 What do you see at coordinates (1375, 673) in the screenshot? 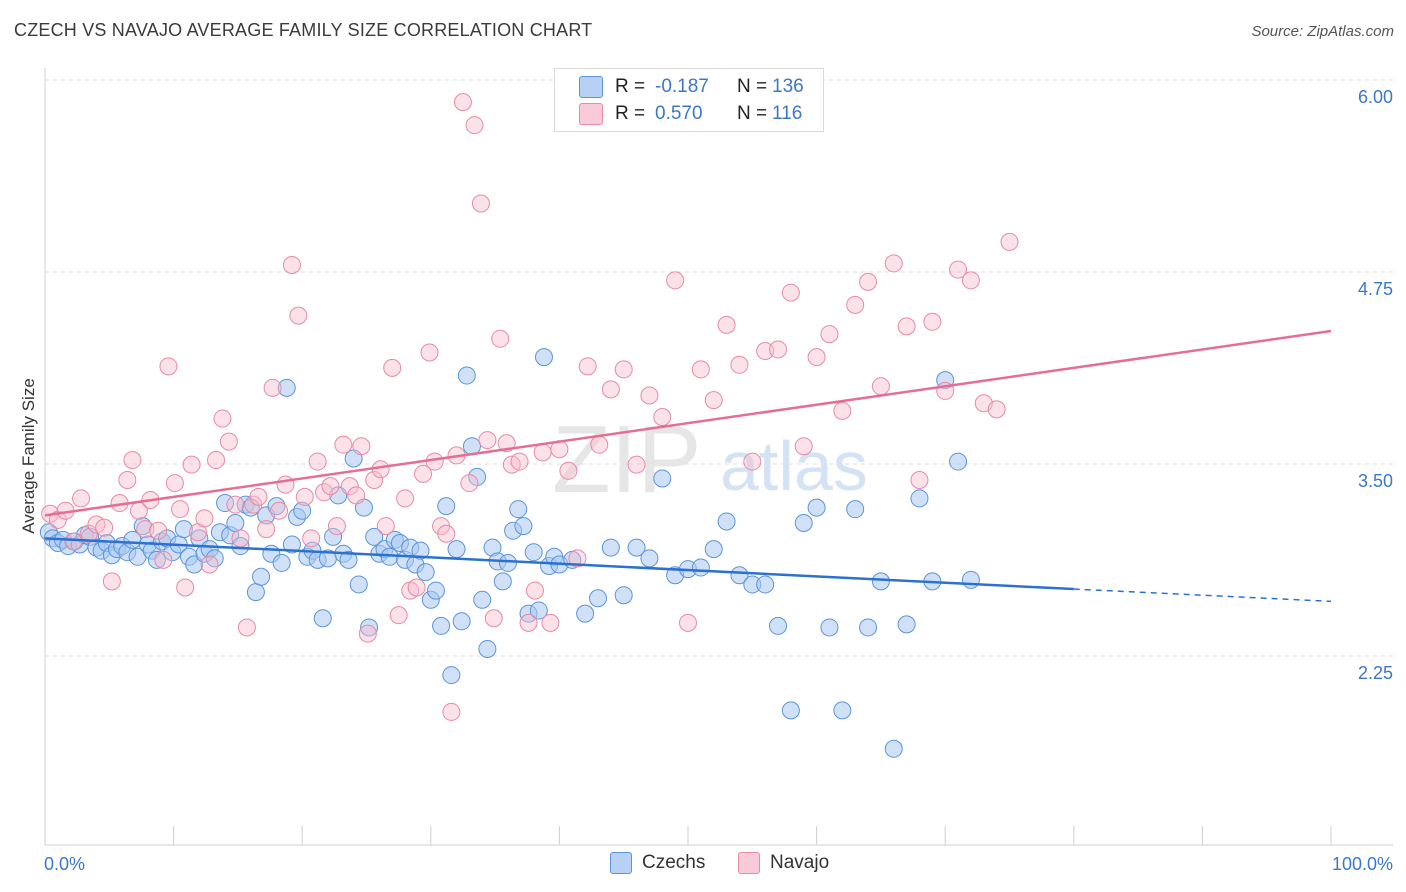
I see `y-tick-label: 2.25` at bounding box center [1375, 673].